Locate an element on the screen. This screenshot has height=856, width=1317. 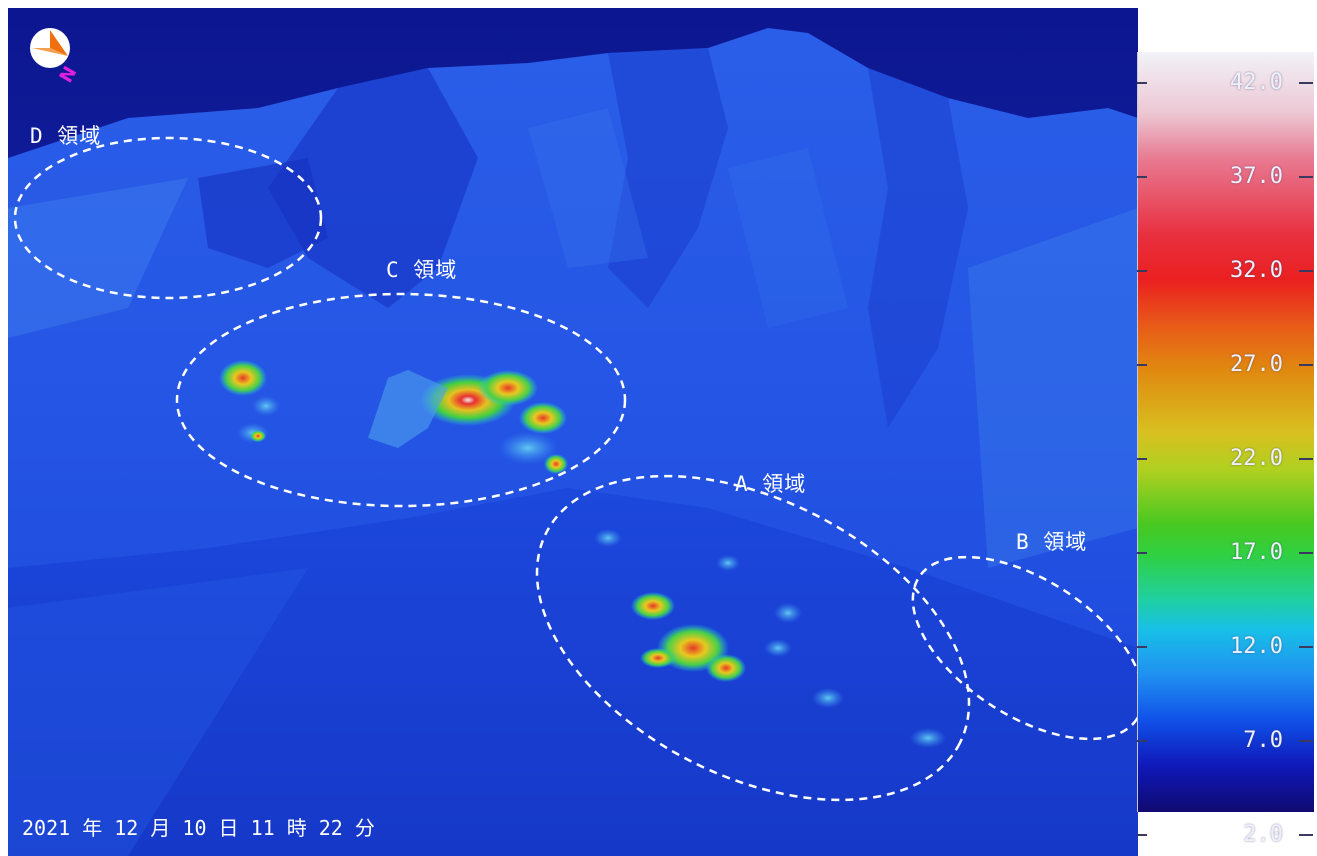
compass-icon: N is located at coordinates (54, 61).